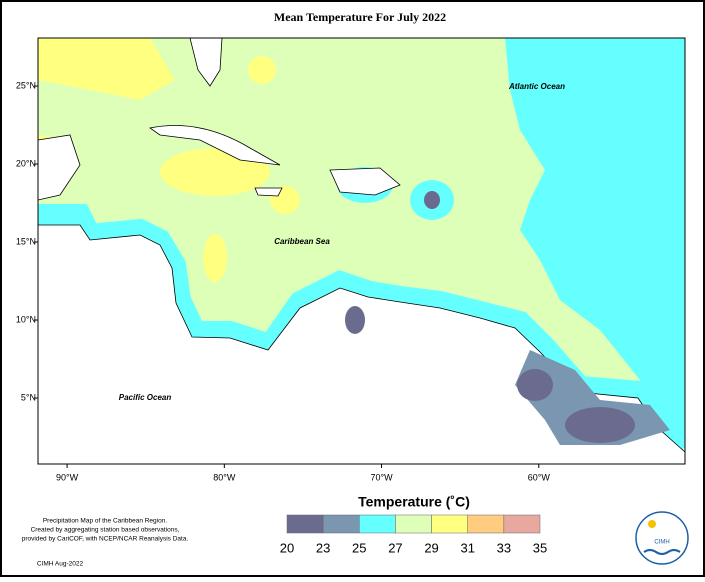 The width and height of the screenshot is (705, 582). I want to click on y-tick-label: 20°N, so click(26, 163).